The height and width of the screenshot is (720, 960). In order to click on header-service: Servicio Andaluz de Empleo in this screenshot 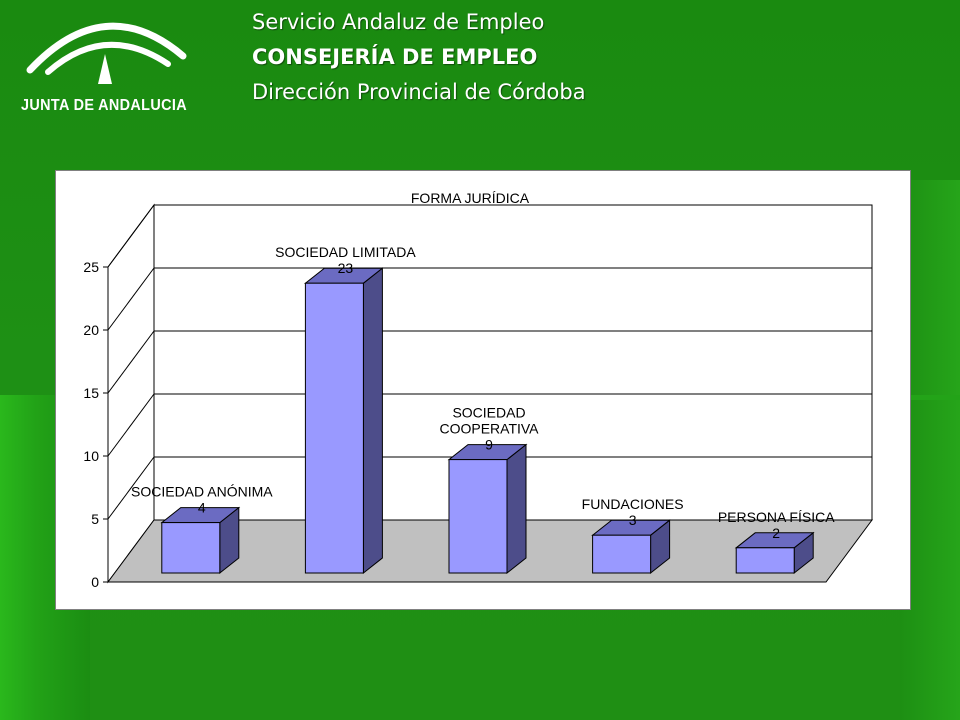, I will do `click(398, 22)`.